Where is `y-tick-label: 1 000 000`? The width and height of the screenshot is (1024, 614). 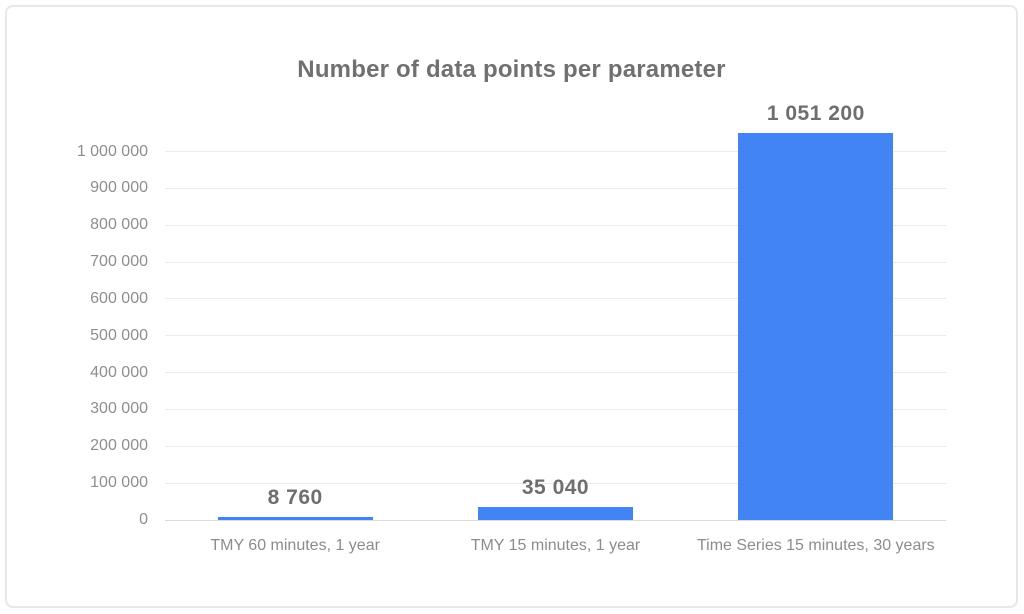
y-tick-label: 1 000 000 is located at coordinates (112, 151).